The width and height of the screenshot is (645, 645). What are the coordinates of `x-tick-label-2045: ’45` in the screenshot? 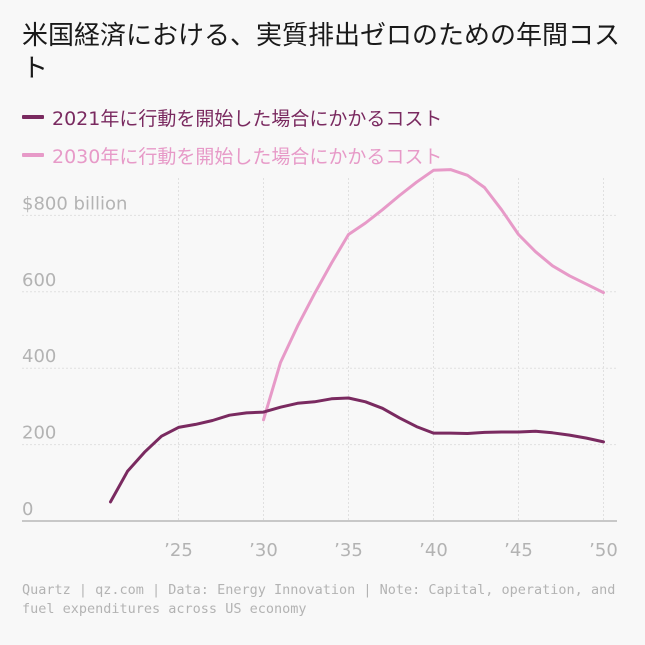 It's located at (518, 550).